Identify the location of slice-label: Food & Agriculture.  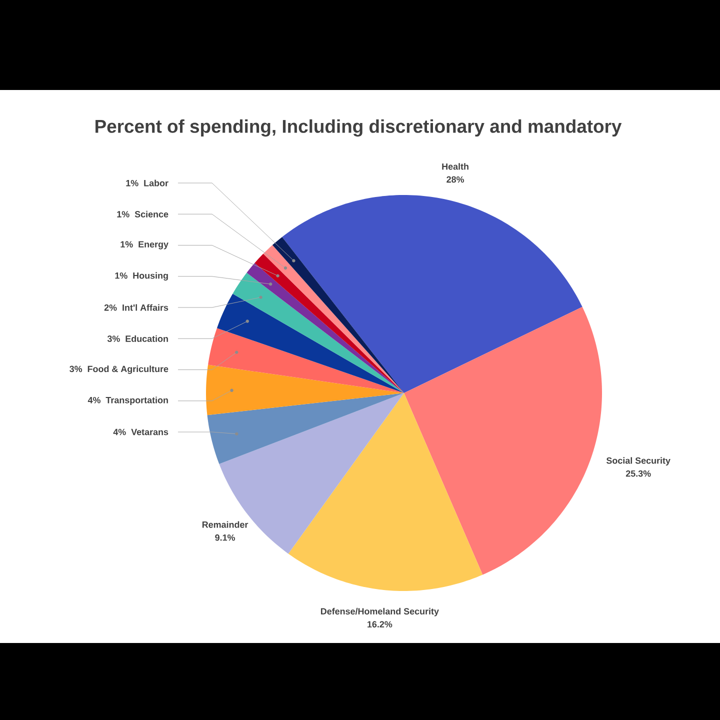
(128, 370).